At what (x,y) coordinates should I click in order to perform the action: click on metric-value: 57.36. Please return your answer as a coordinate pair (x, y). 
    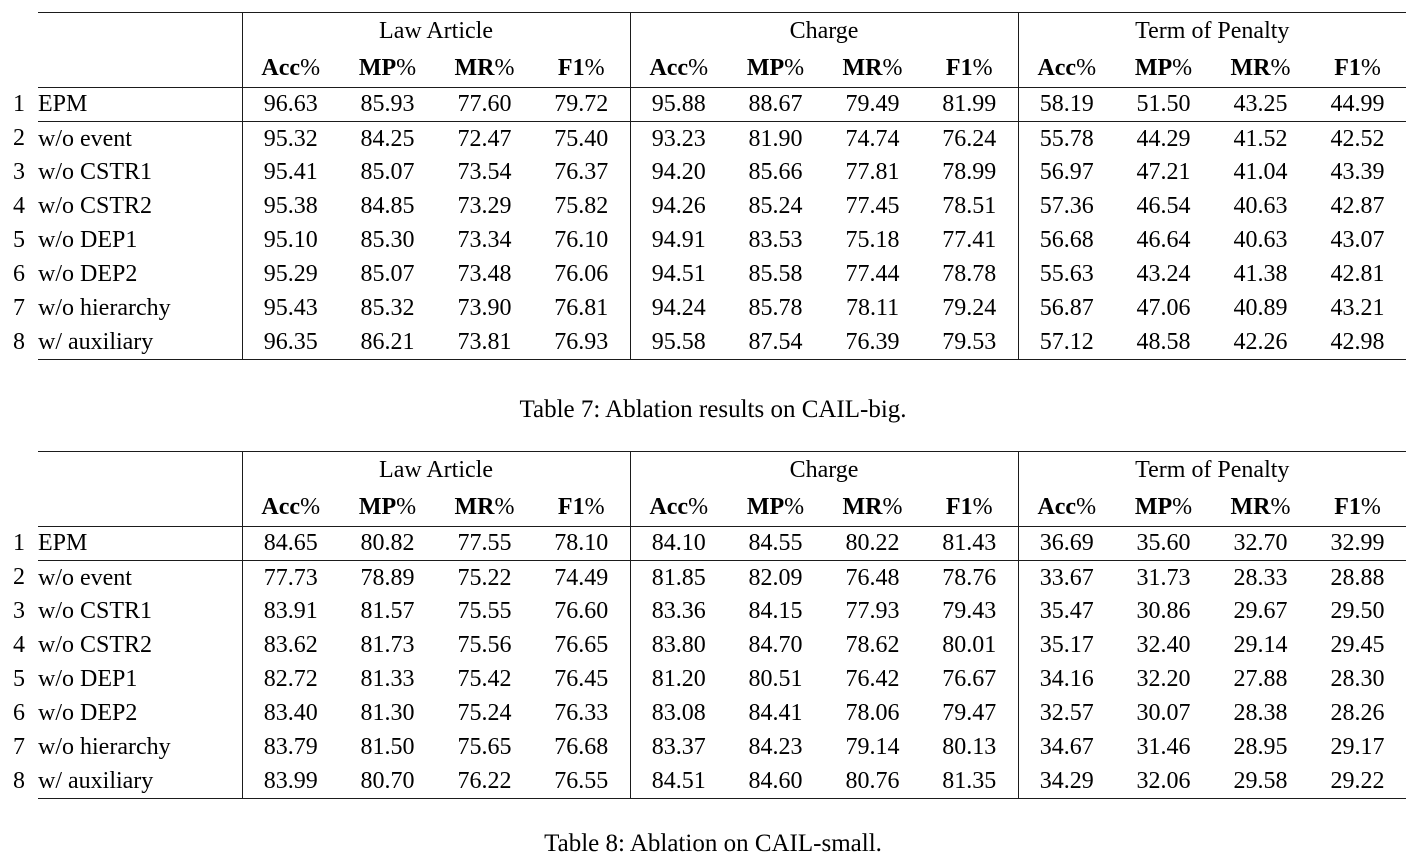
    Looking at the image, I should click on (1066, 206).